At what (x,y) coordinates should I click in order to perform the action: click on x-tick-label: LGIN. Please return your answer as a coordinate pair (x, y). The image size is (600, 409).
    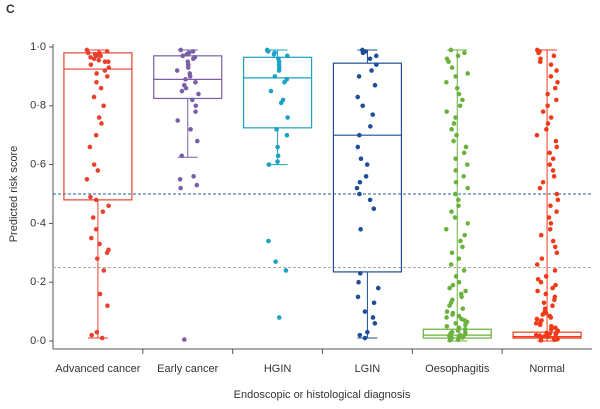
    Looking at the image, I should click on (368, 369).